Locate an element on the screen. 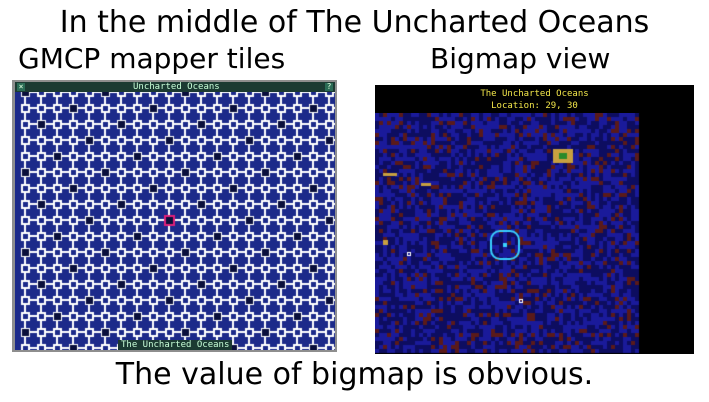 The image size is (709, 402). gmcp-caption: GMCP mapper tiles is located at coordinates (152, 58).